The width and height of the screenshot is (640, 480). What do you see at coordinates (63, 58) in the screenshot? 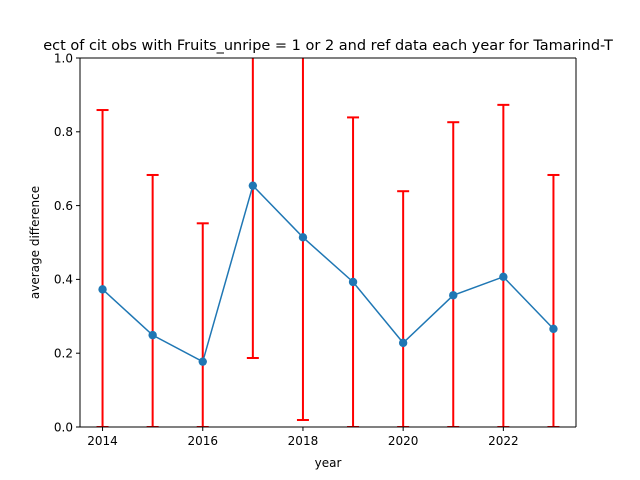
I see `y-tick-label: 1.0` at bounding box center [63, 58].